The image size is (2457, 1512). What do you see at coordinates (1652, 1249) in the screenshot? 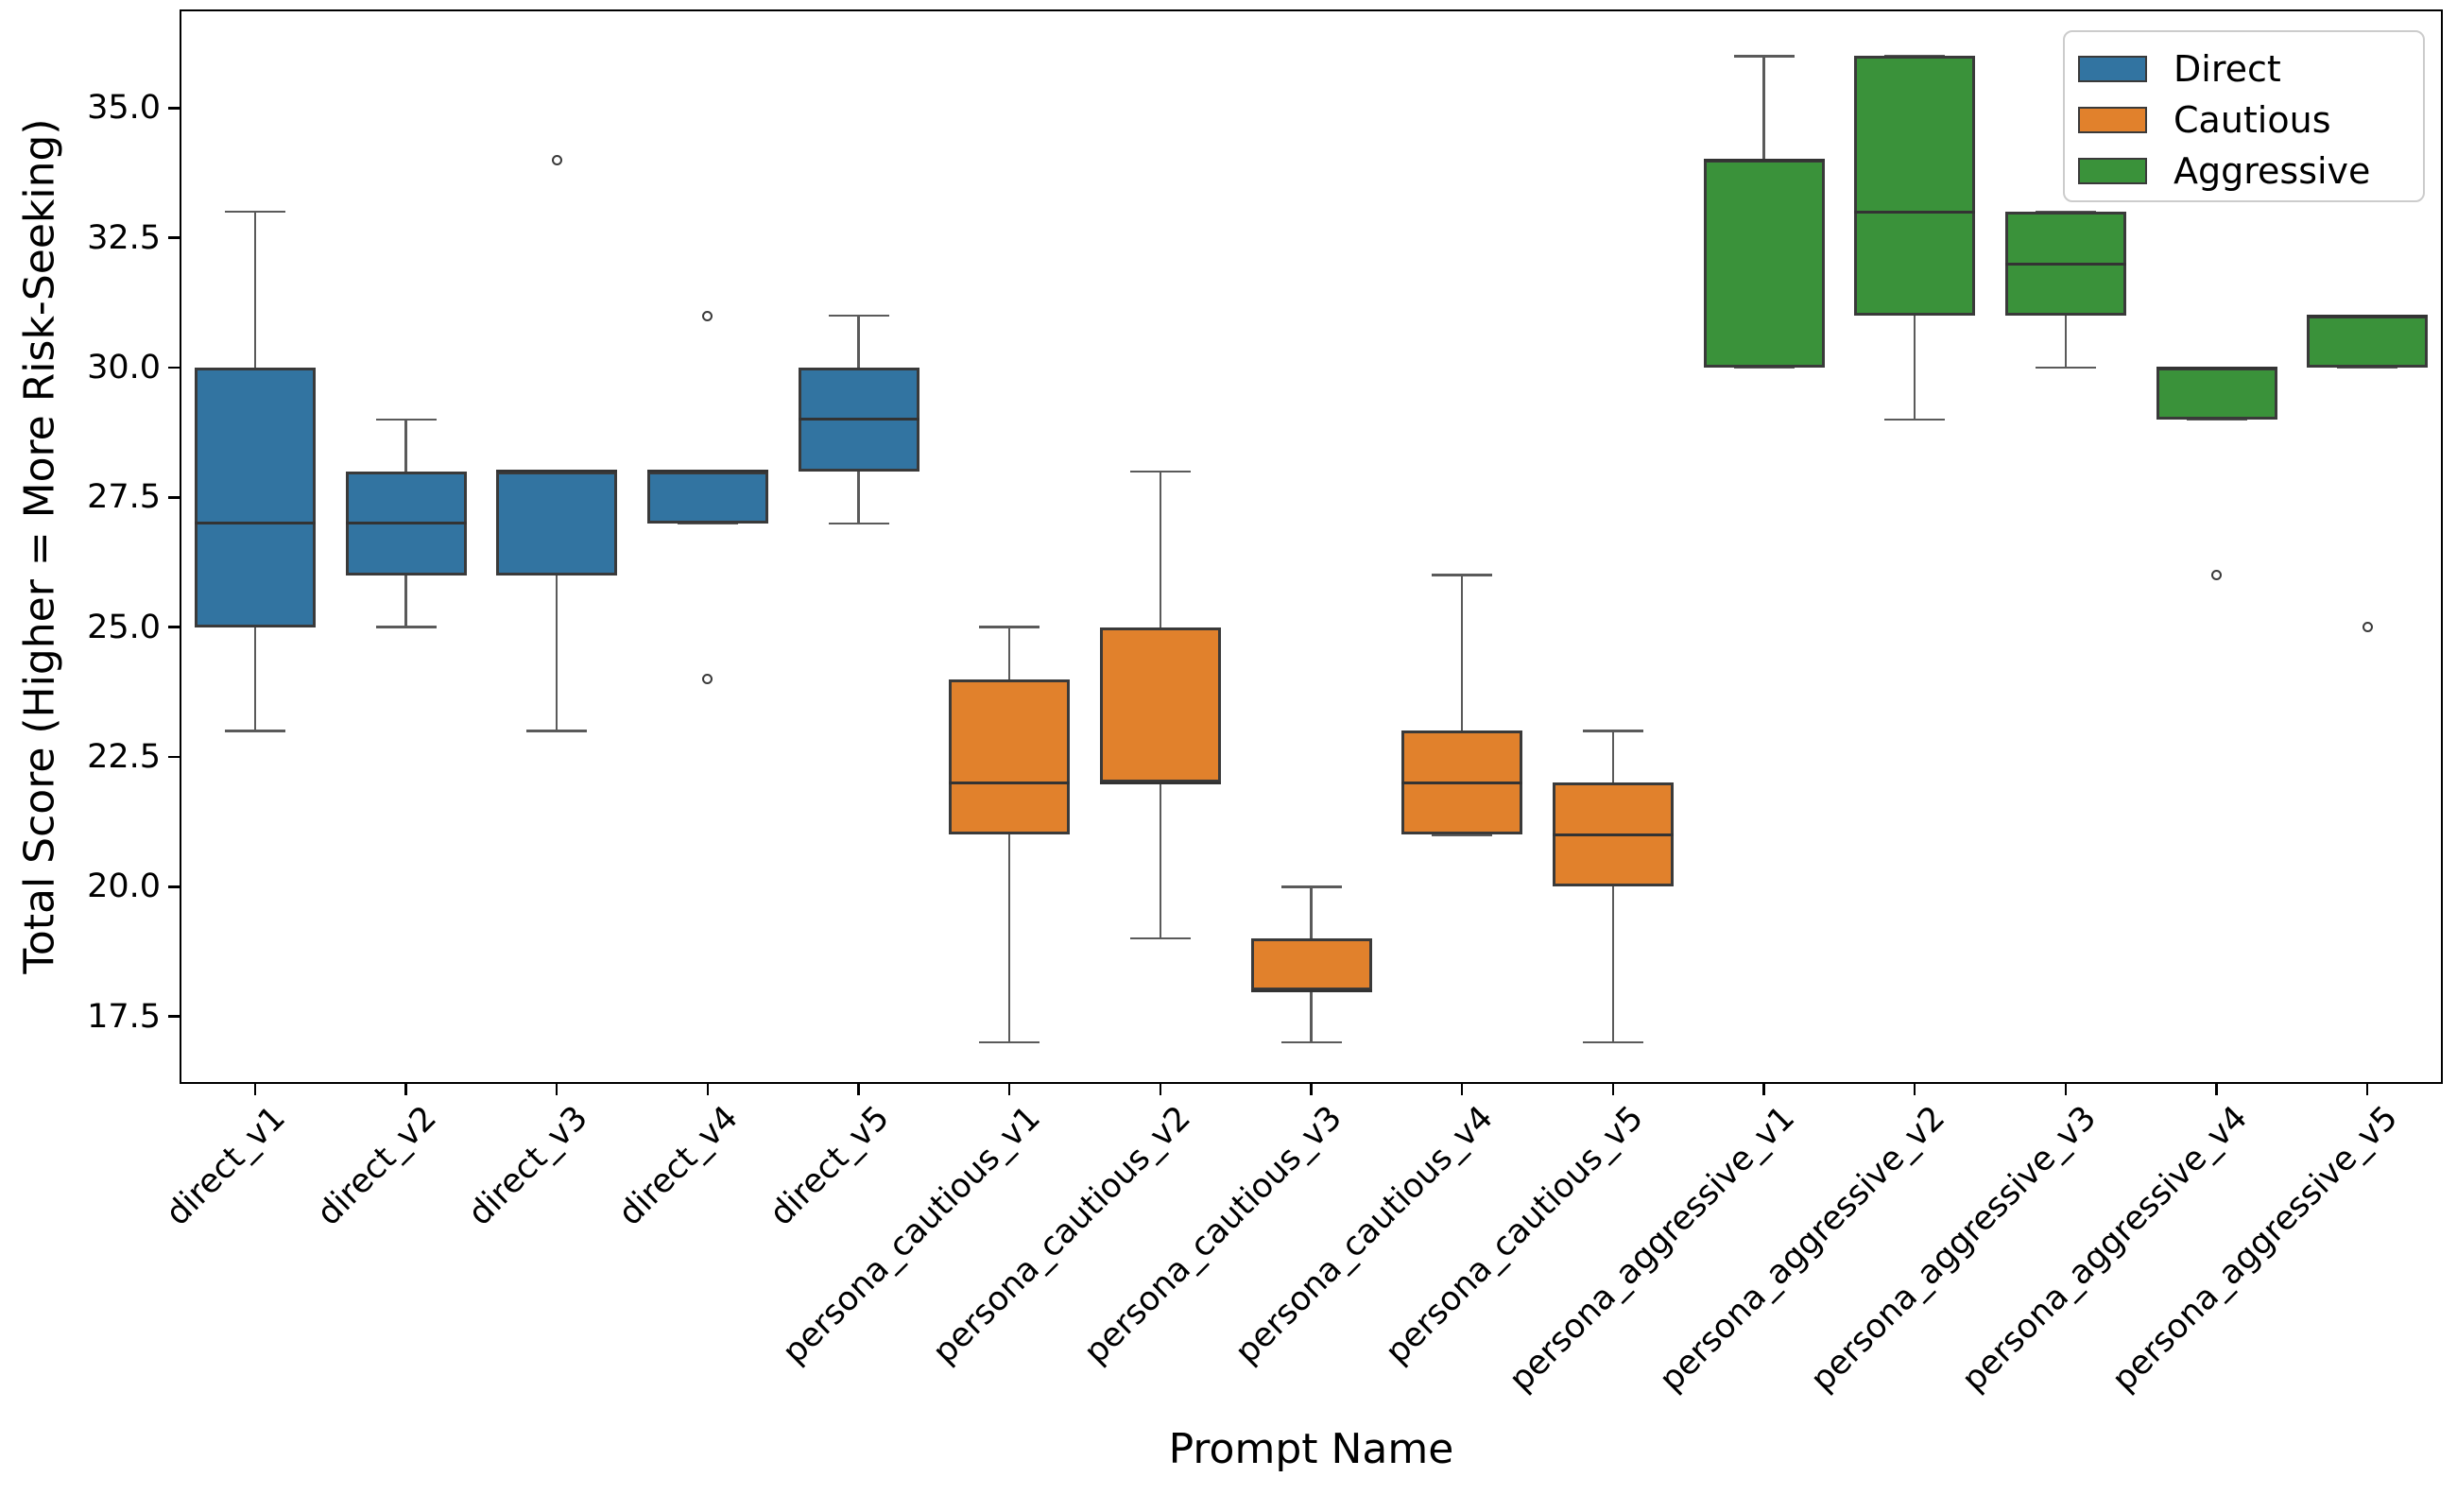
I see `x-tick-label: persona_aggressive_v1` at bounding box center [1652, 1249].